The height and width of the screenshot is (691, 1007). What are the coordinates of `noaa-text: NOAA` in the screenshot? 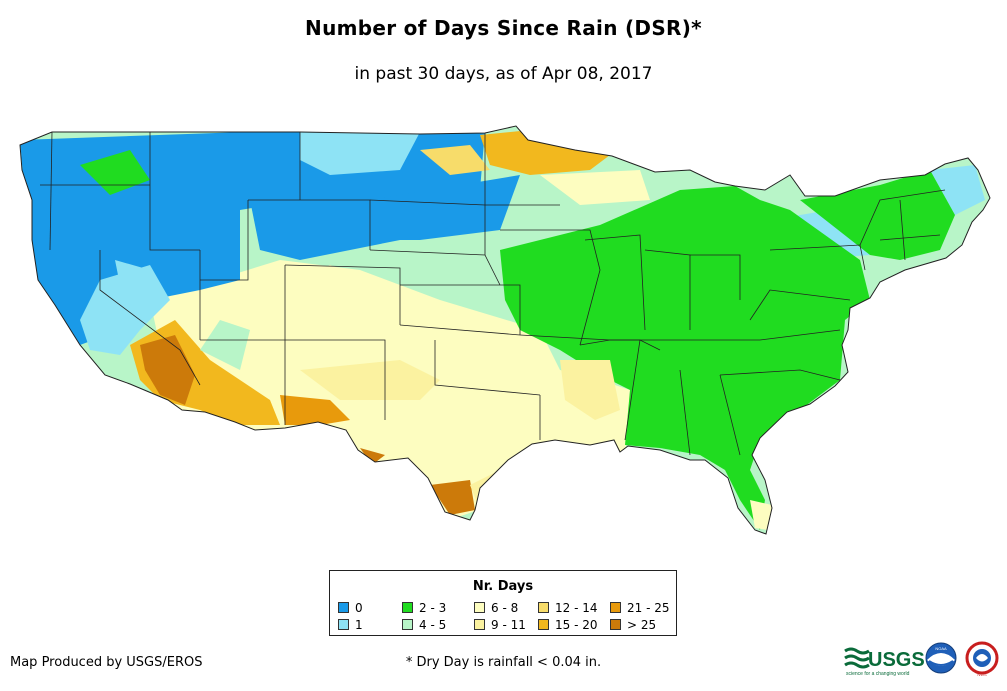 It's located at (941, 648).